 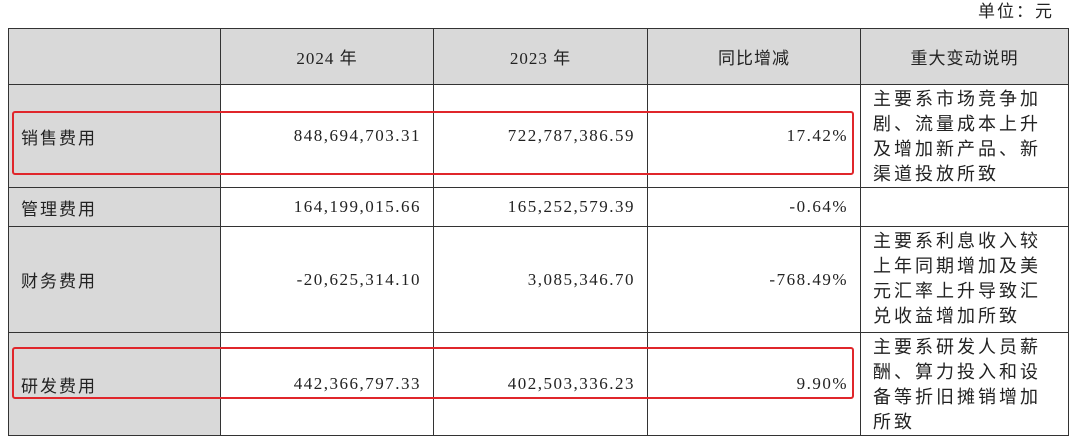 I want to click on value-cell: 164,199,015.66, so click(x=327, y=207).